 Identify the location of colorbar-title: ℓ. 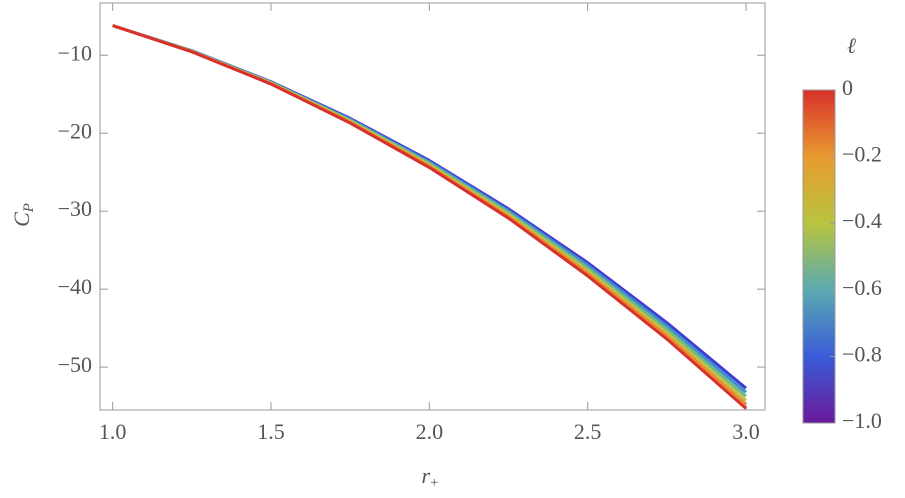
(851, 45).